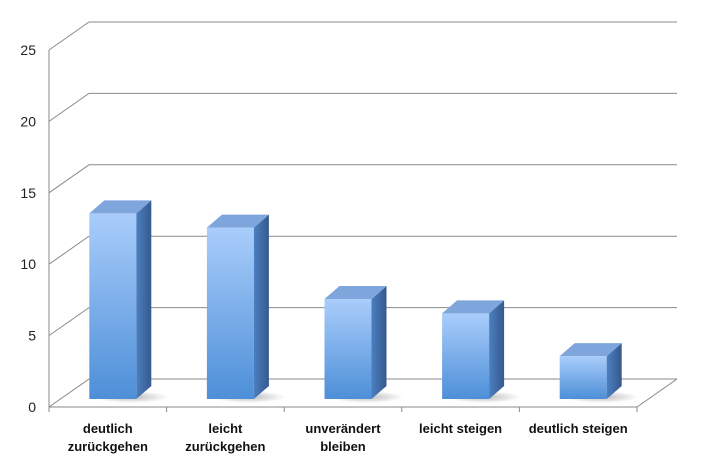  Describe the element at coordinates (32, 336) in the screenshot. I see `y-tick-label-5: 5` at that location.